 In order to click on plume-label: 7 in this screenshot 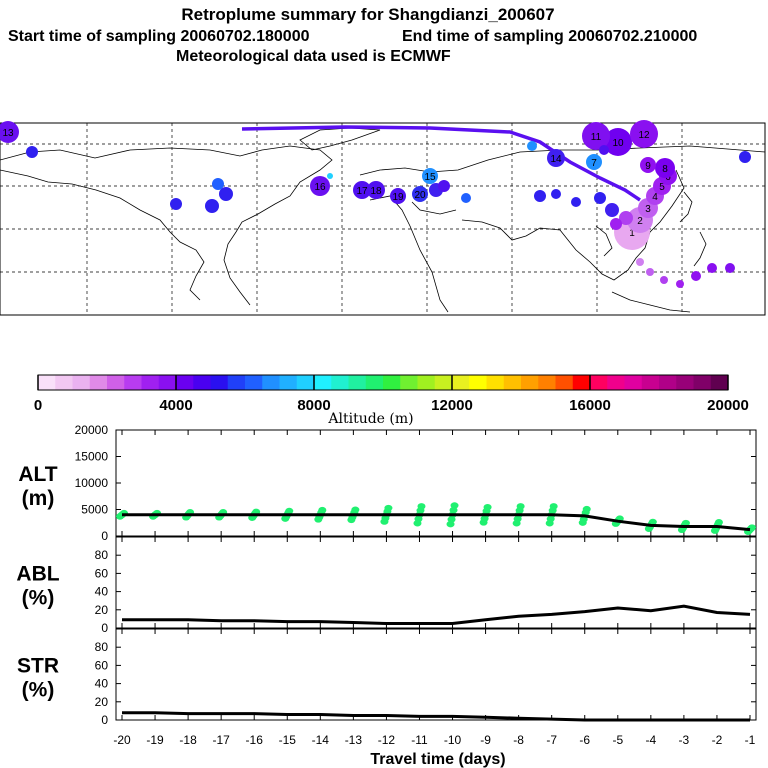, I will do `click(594, 163)`.